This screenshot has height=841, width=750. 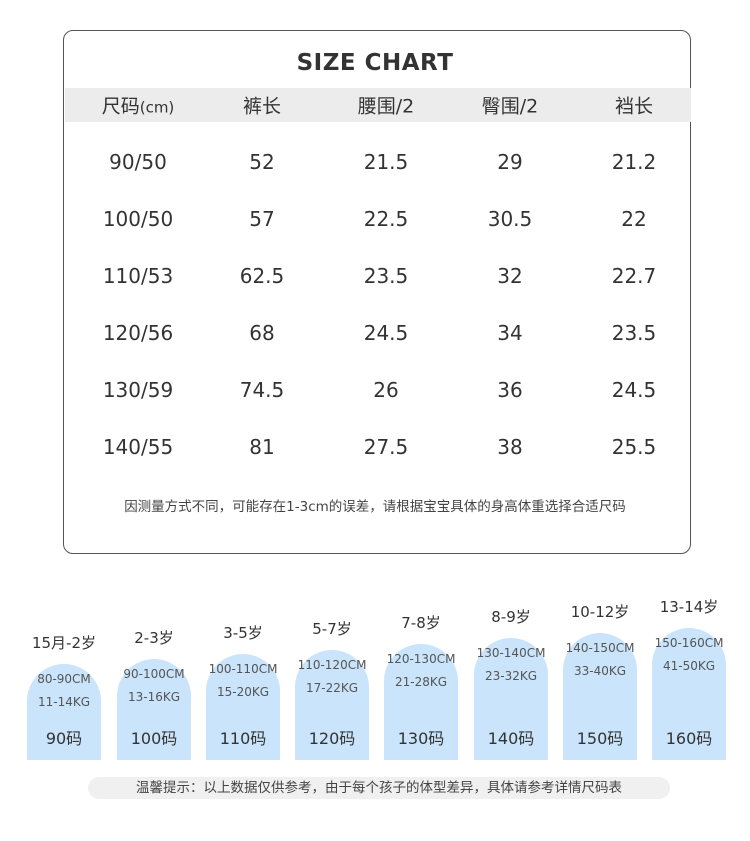 What do you see at coordinates (262, 447) in the screenshot?
I see `table-cell: 81` at bounding box center [262, 447].